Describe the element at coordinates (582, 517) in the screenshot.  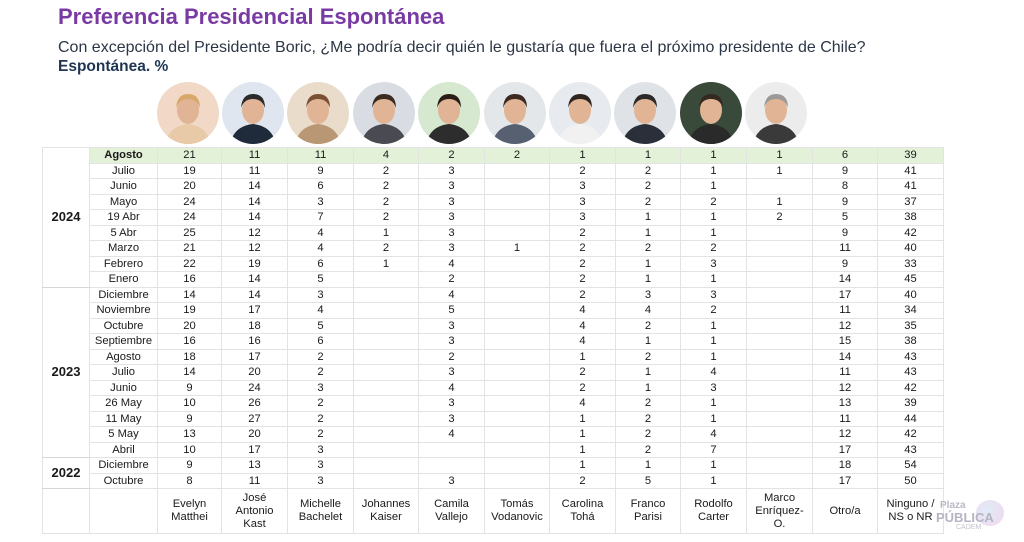
I see `candidate-name-line: Tohá` at that location.